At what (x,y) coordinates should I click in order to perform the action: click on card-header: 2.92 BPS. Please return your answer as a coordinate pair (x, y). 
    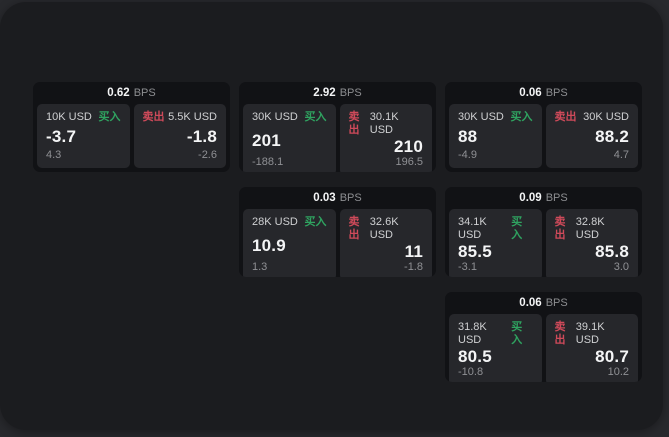
    Looking at the image, I should click on (337, 93).